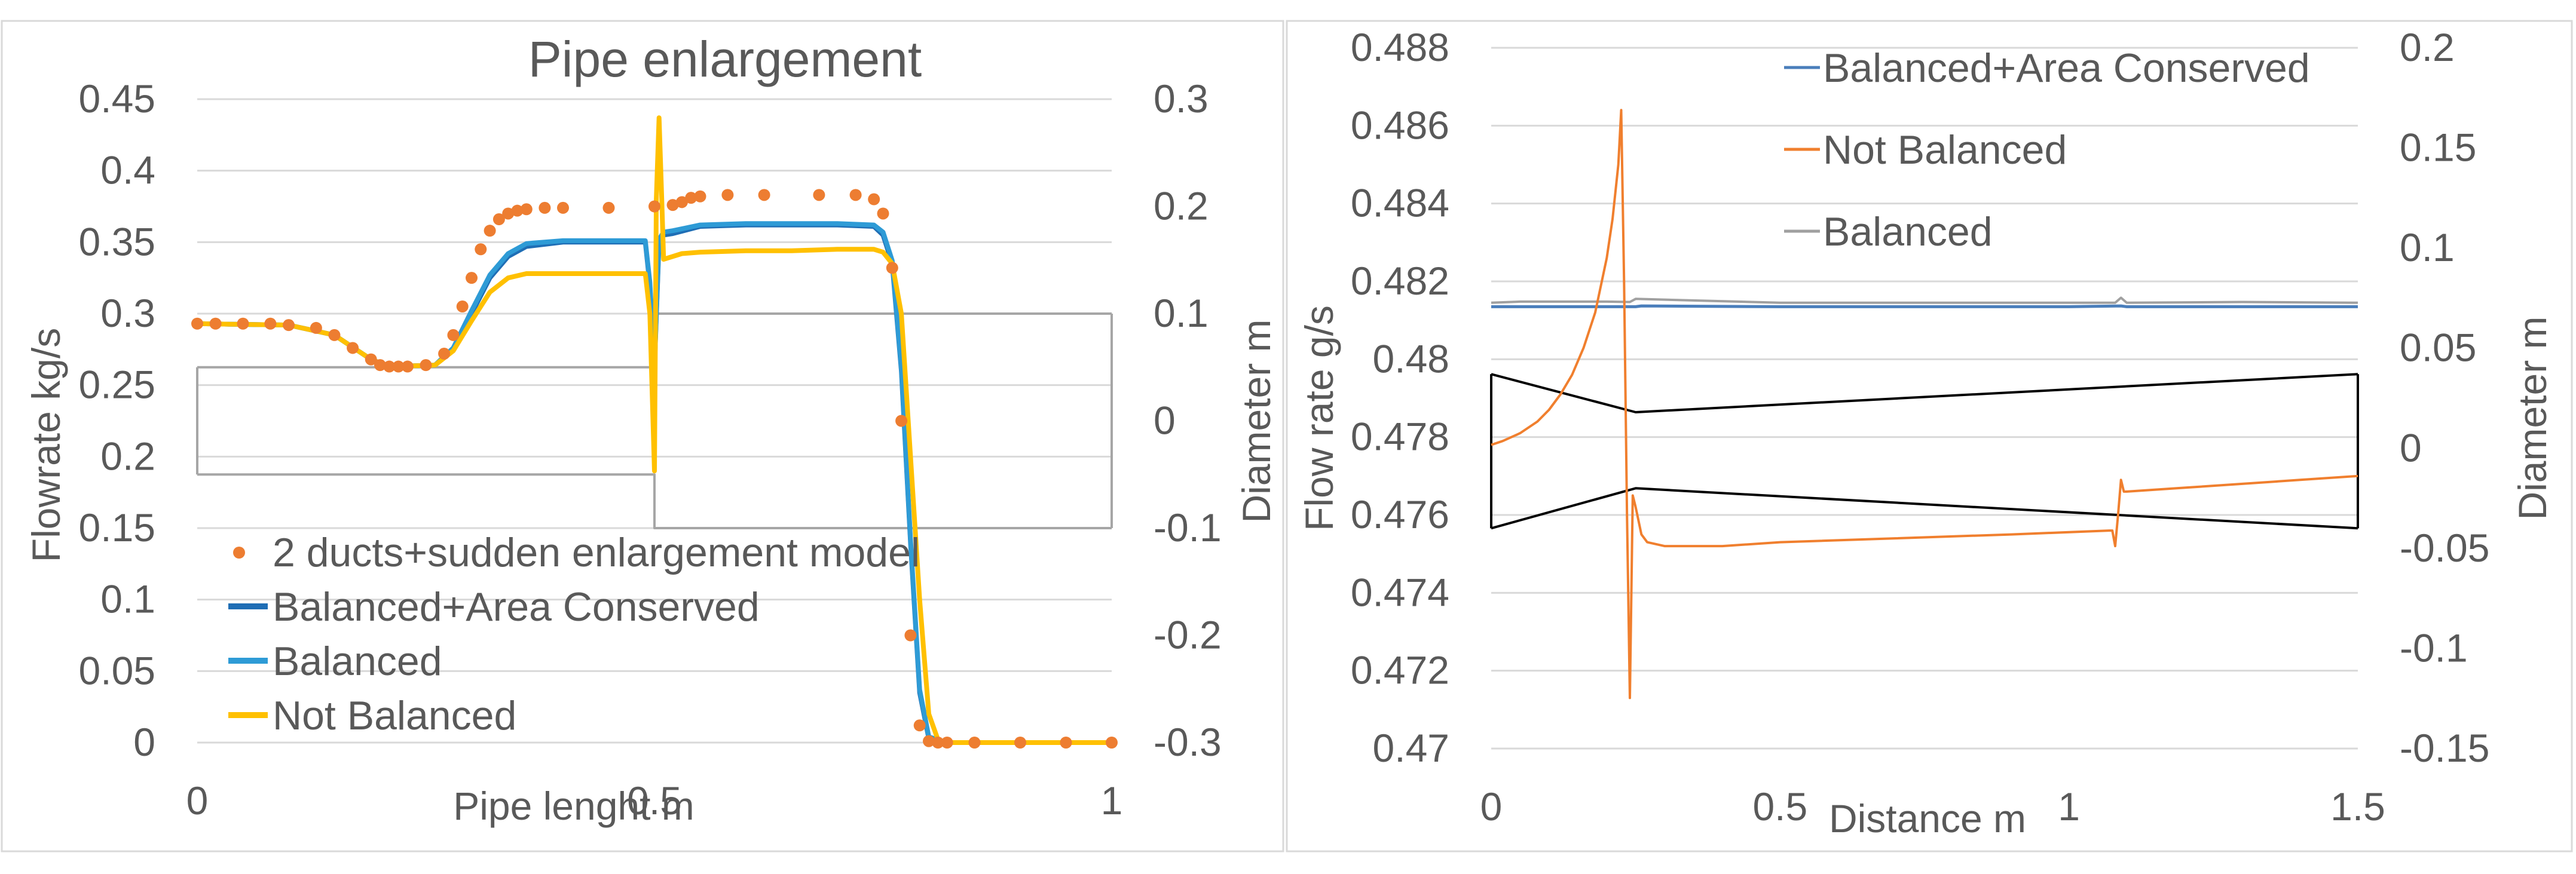 This screenshot has height=874, width=2576. I want to click on y-tick-label-1-5: 0.48, so click(1411, 359).